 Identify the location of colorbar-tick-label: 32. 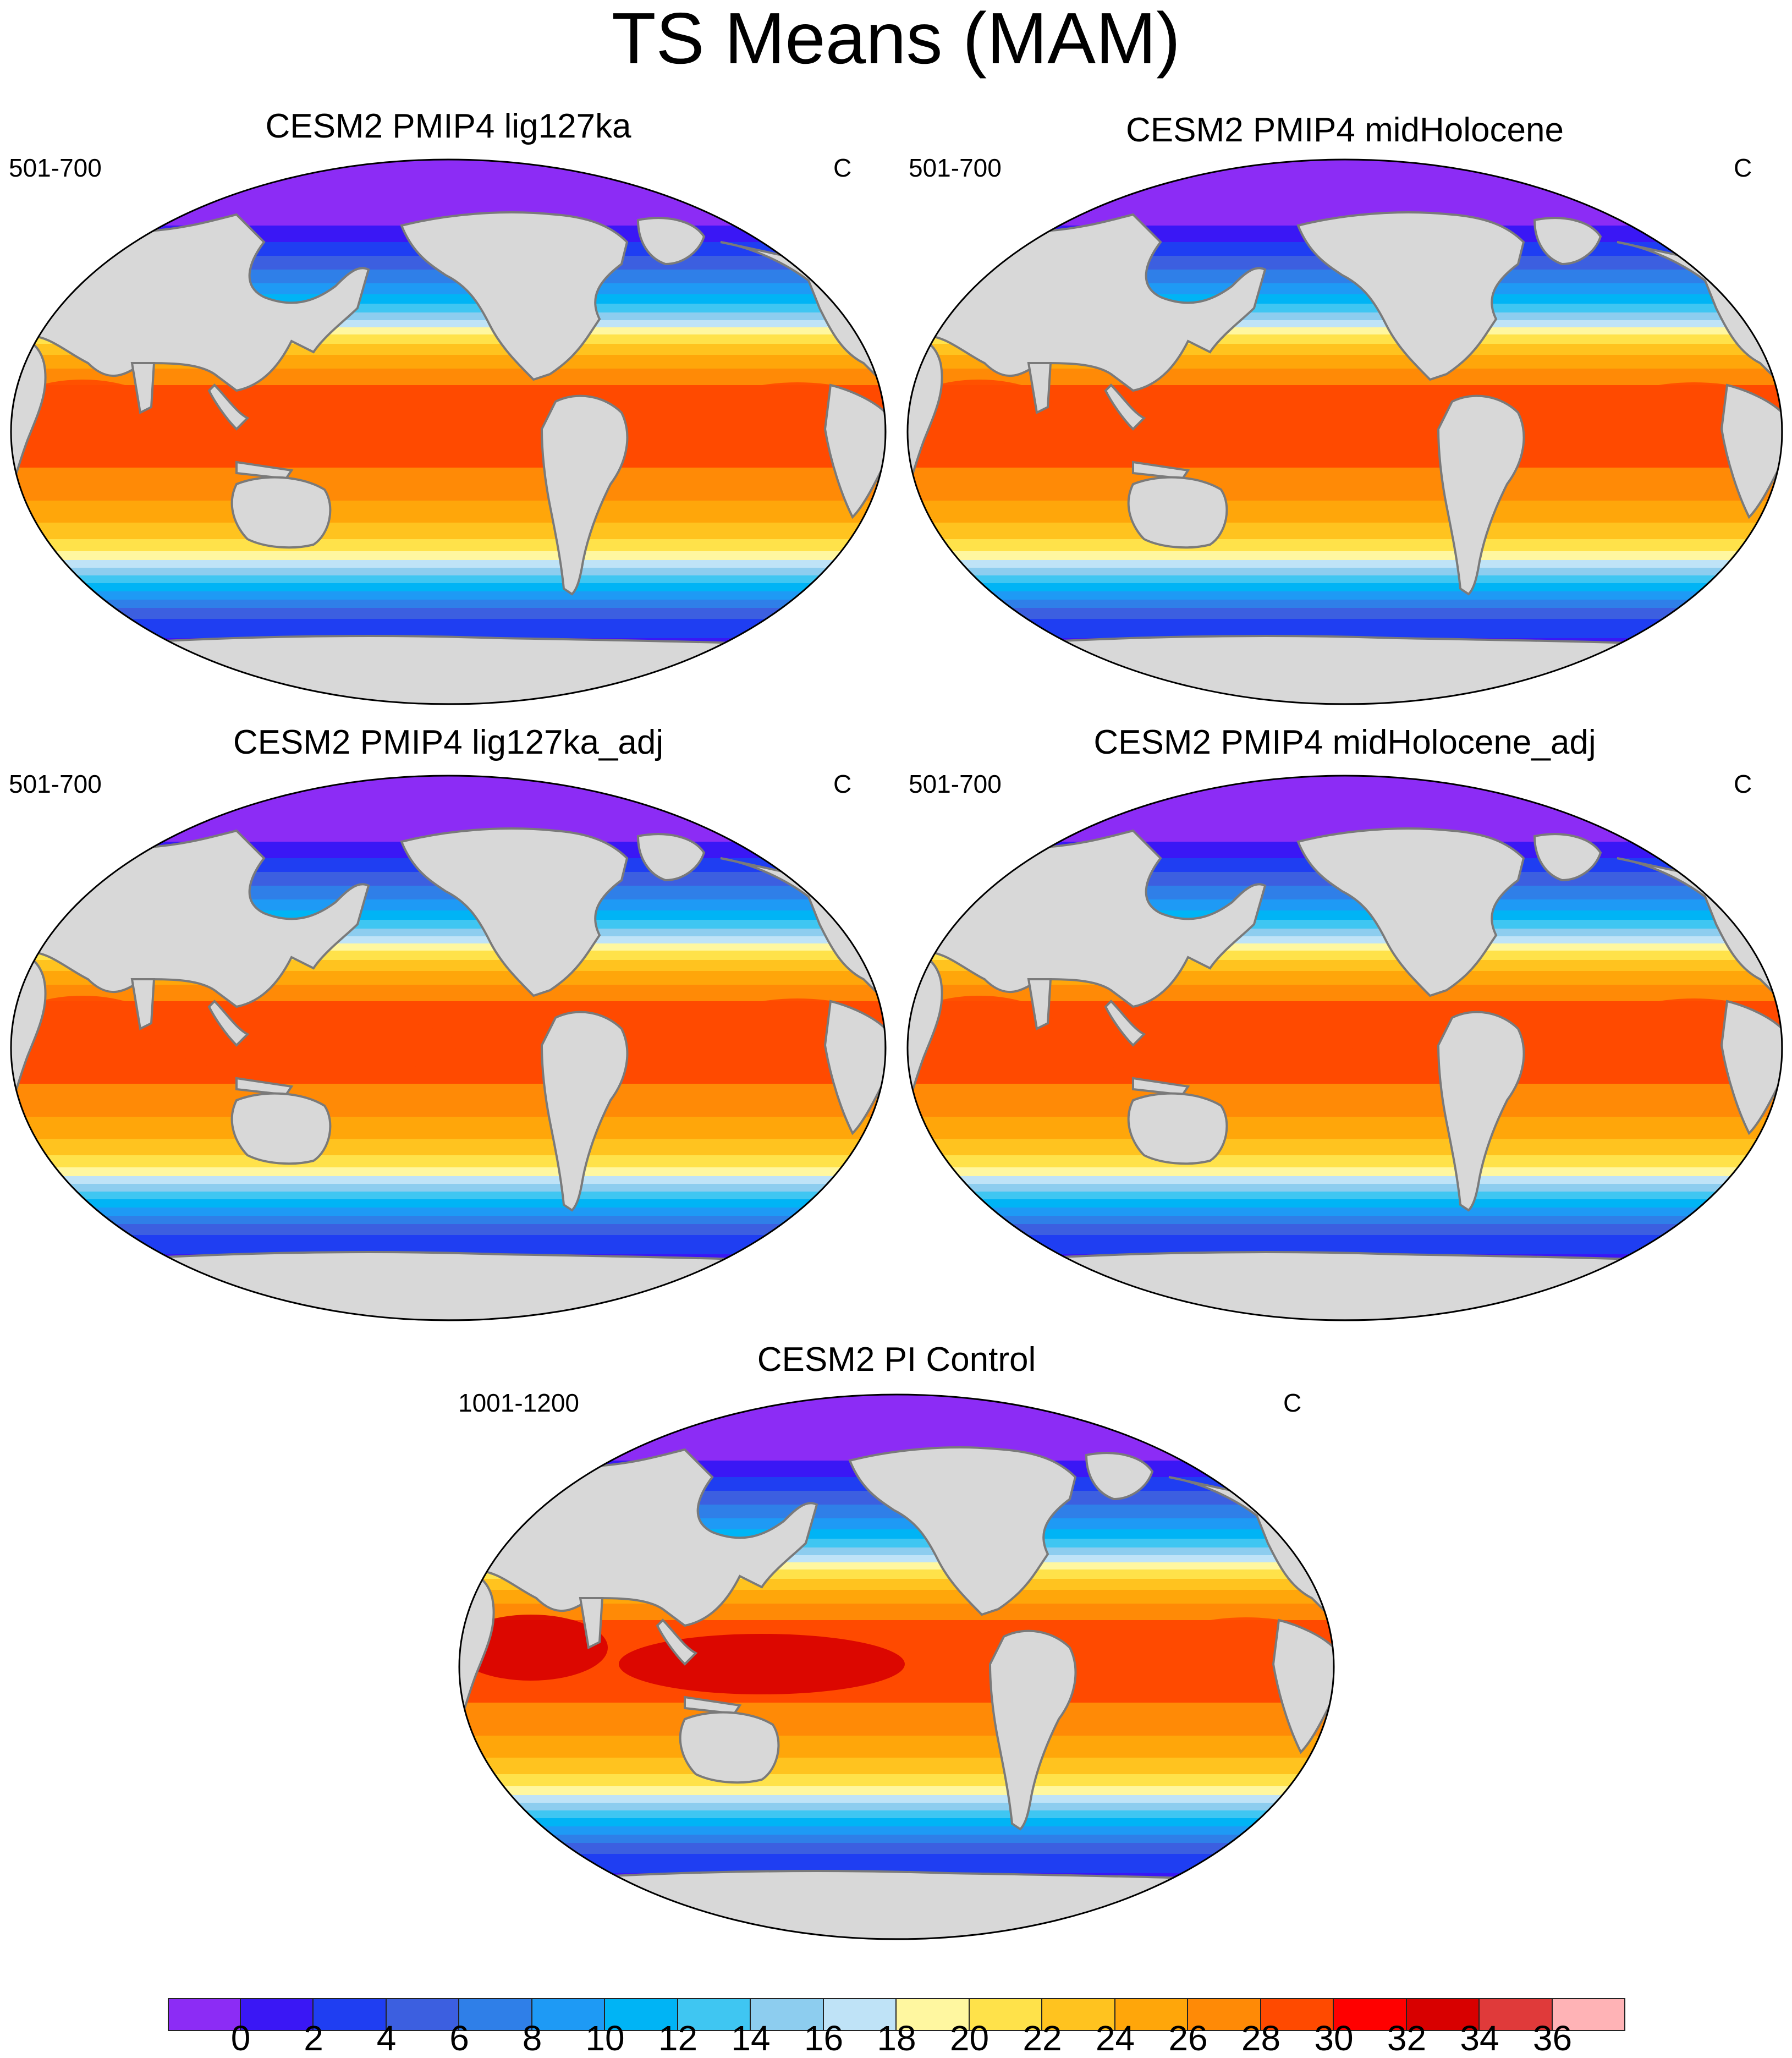
(1407, 2038).